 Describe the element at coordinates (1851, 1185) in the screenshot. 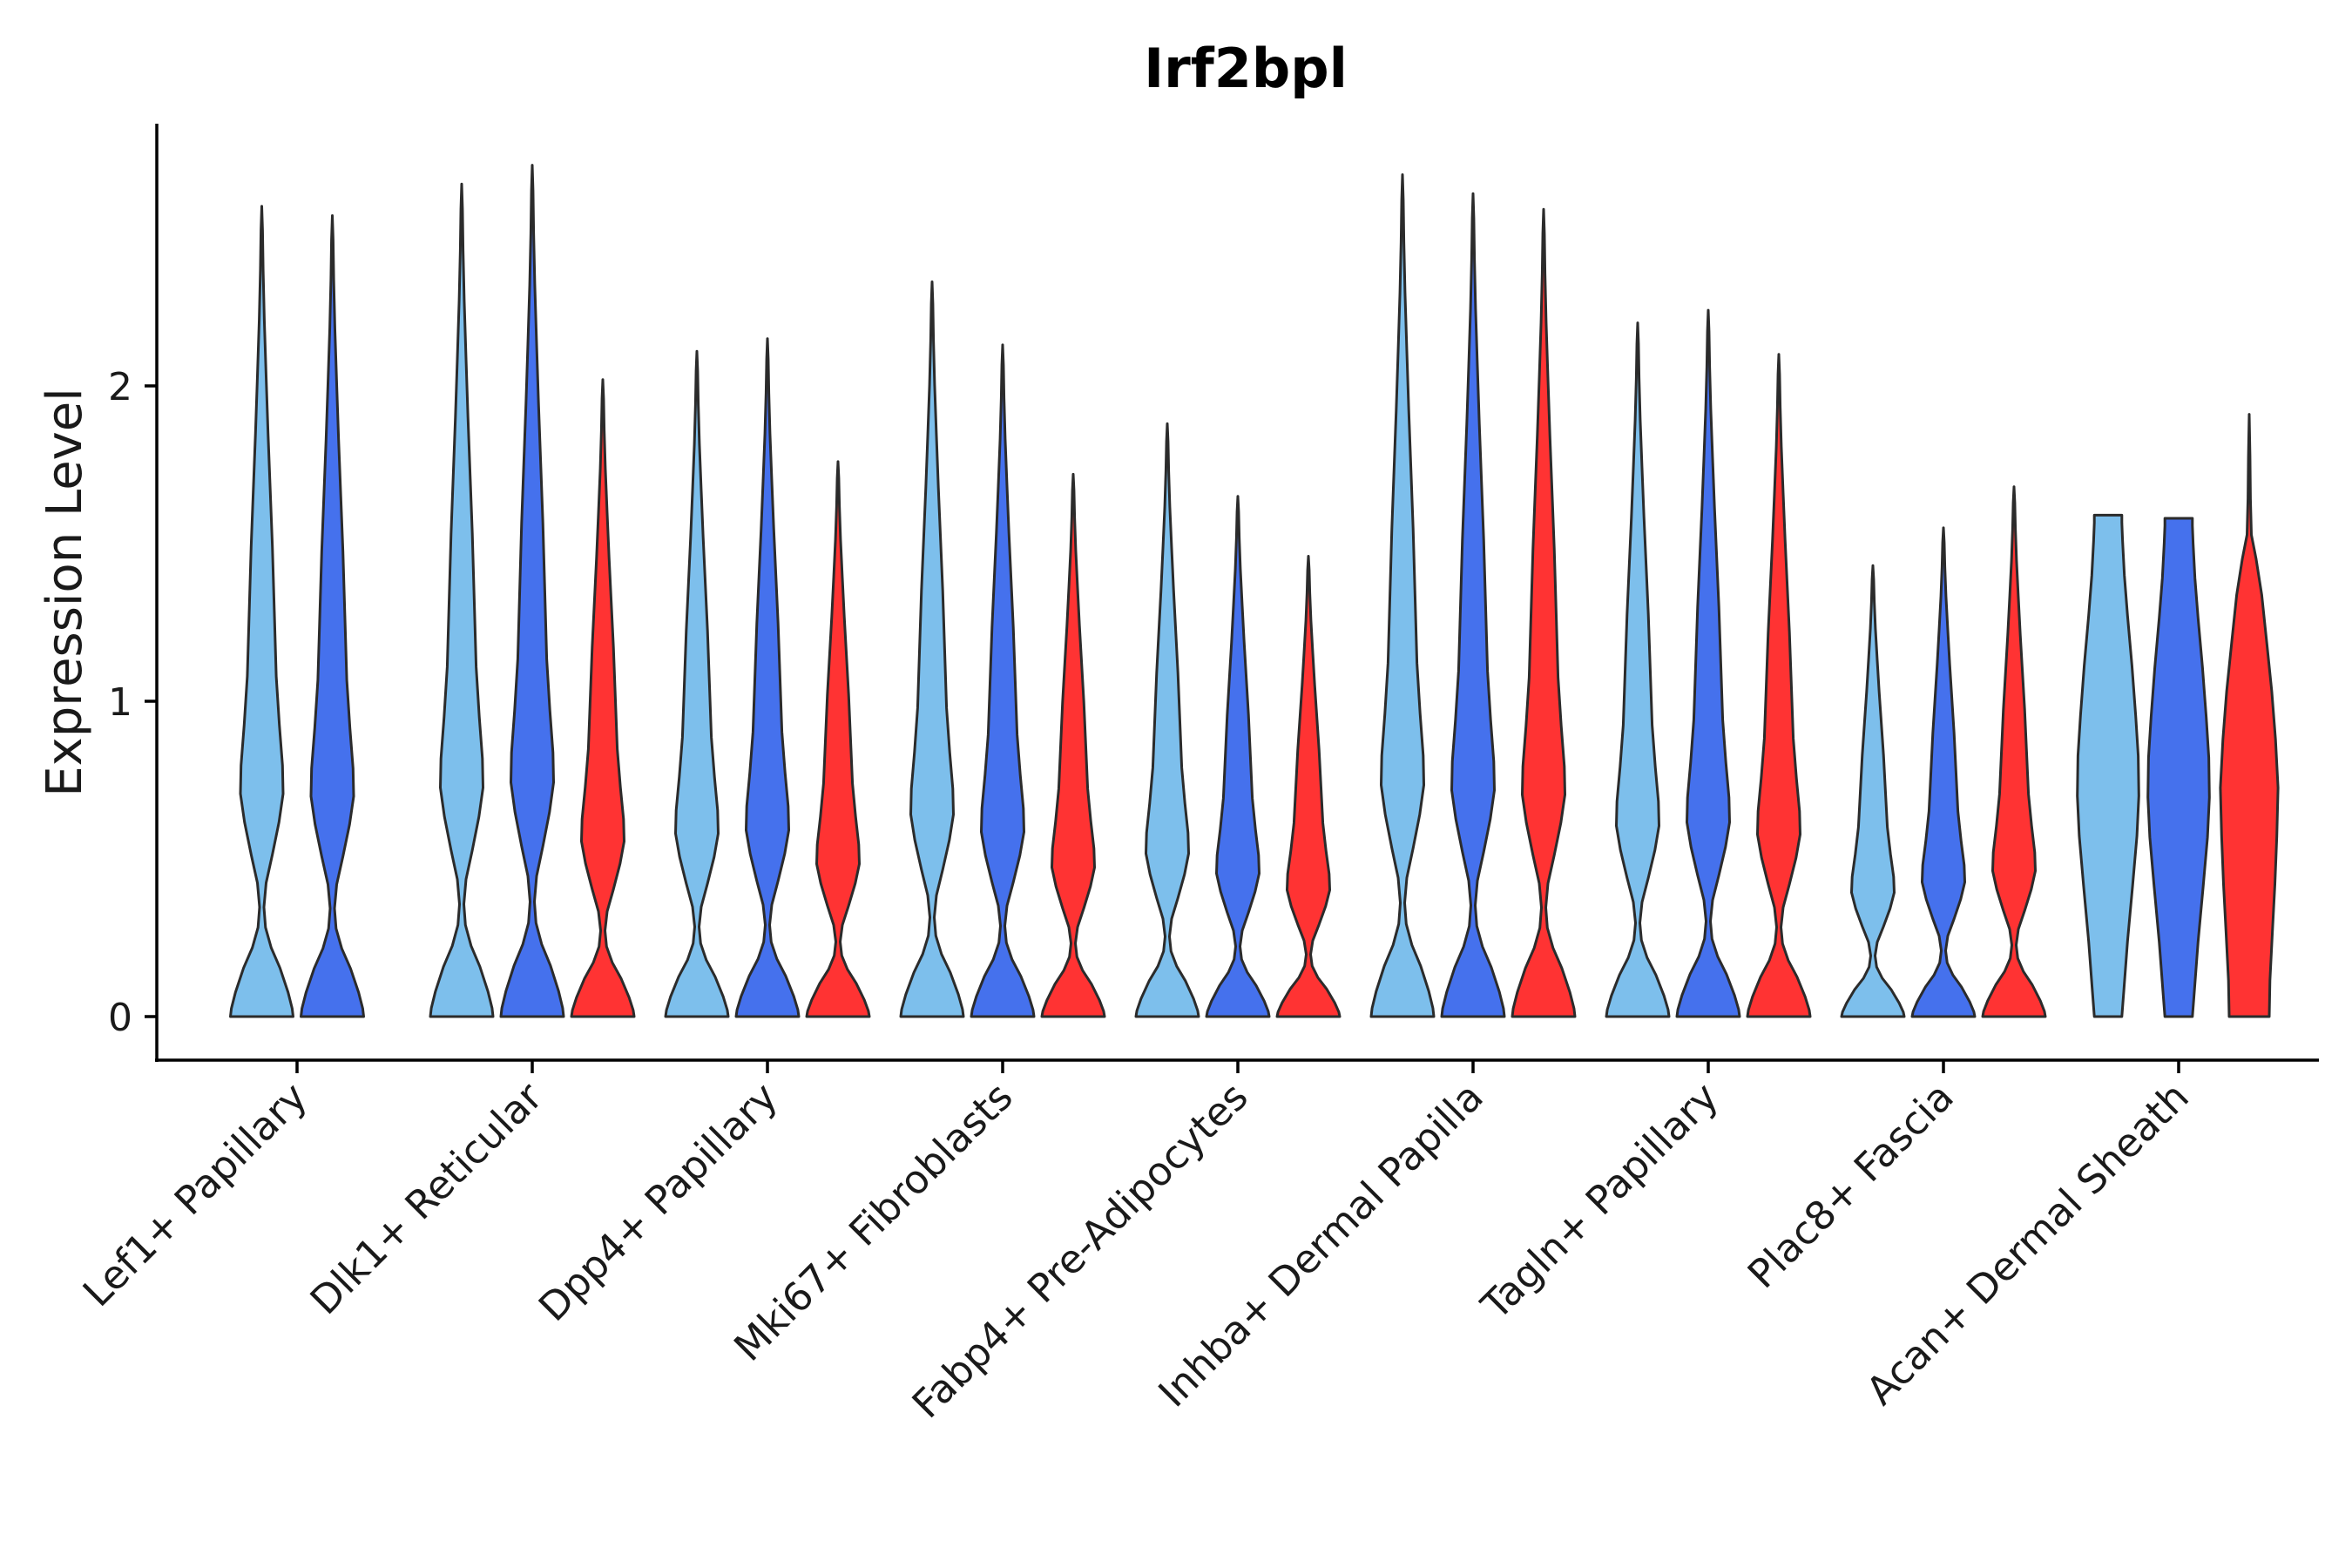

I see `x-tick-label-plac8-fascia: Plac8+ Fascia` at that location.